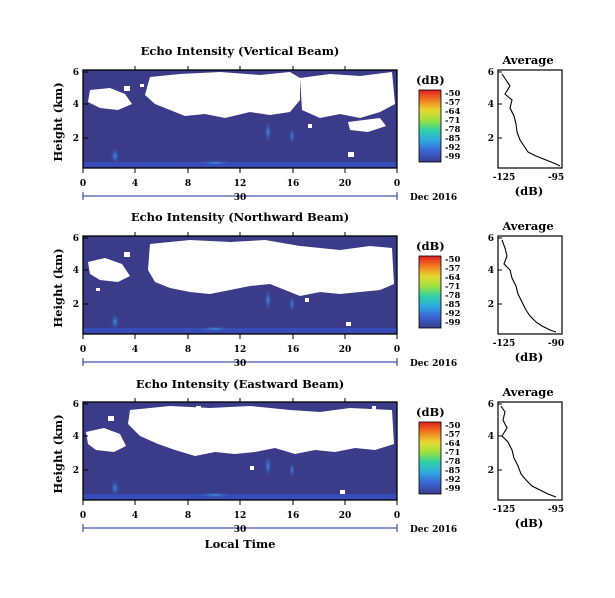 This screenshot has height=598, width=615. I want to click on x-axis-label: Local Time, so click(240, 544).